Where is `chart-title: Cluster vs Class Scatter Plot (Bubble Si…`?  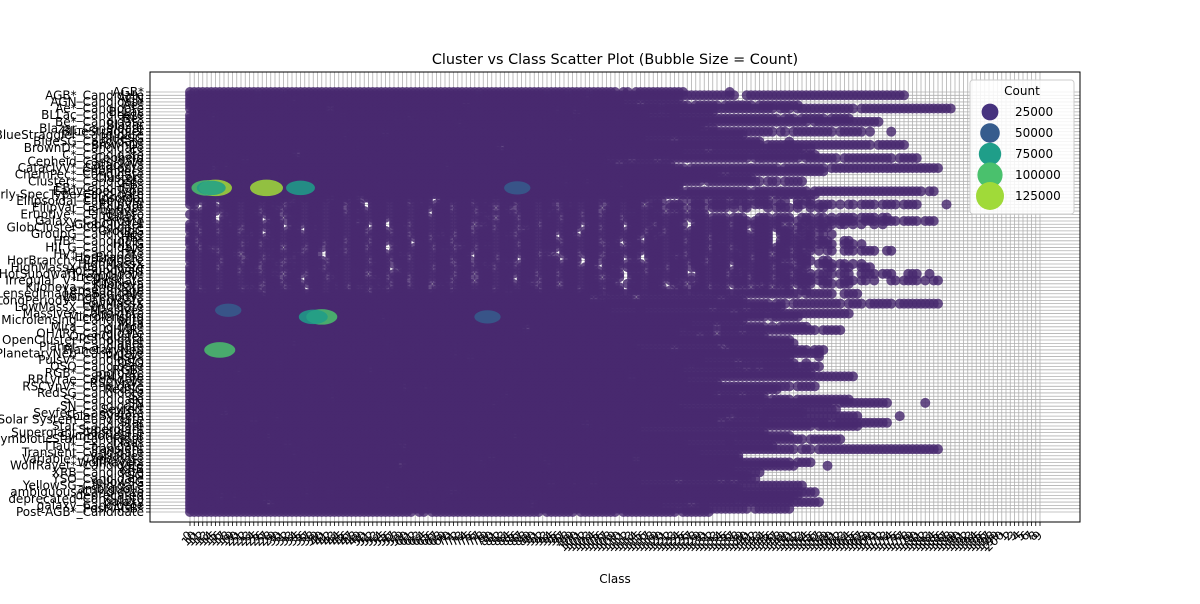
chart-title: Cluster vs Class Scatter Plot (Bubble Si… is located at coordinates (615, 60).